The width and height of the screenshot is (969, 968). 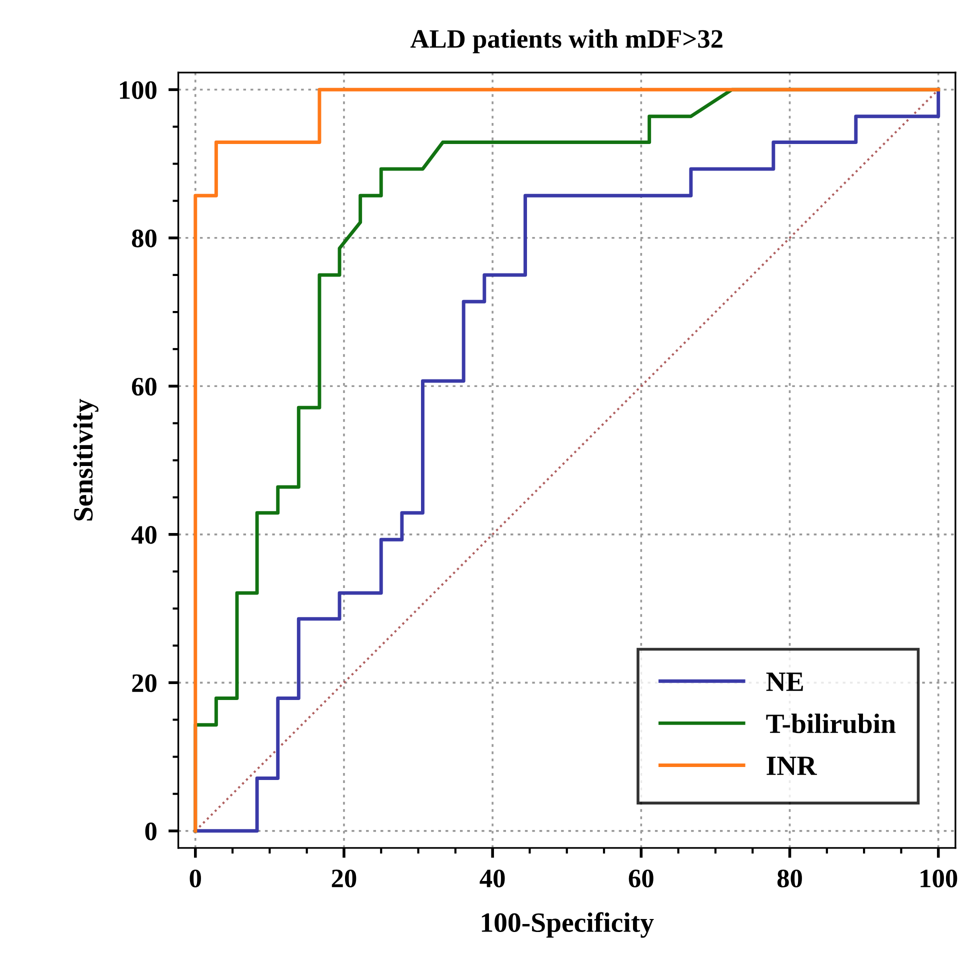 I want to click on y-tick-label: 40, so click(x=143, y=535).